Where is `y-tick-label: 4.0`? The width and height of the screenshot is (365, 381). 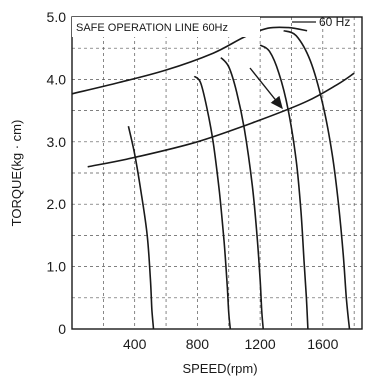 y-tick-label: 4.0 is located at coordinates (57, 79).